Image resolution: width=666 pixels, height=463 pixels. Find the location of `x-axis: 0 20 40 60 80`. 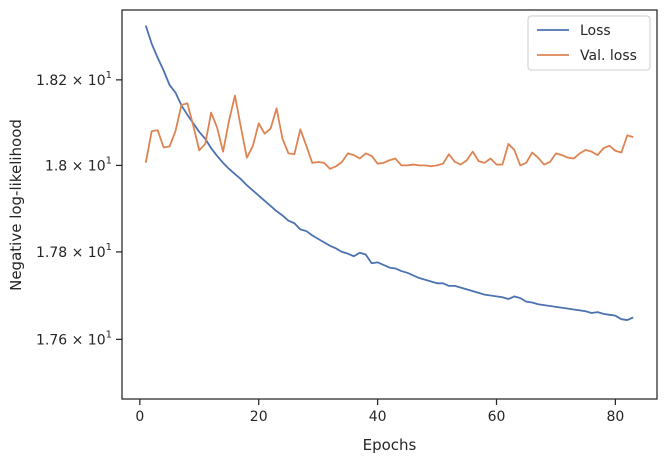

x-axis: 0 20 40 60 80 is located at coordinates (379, 412).